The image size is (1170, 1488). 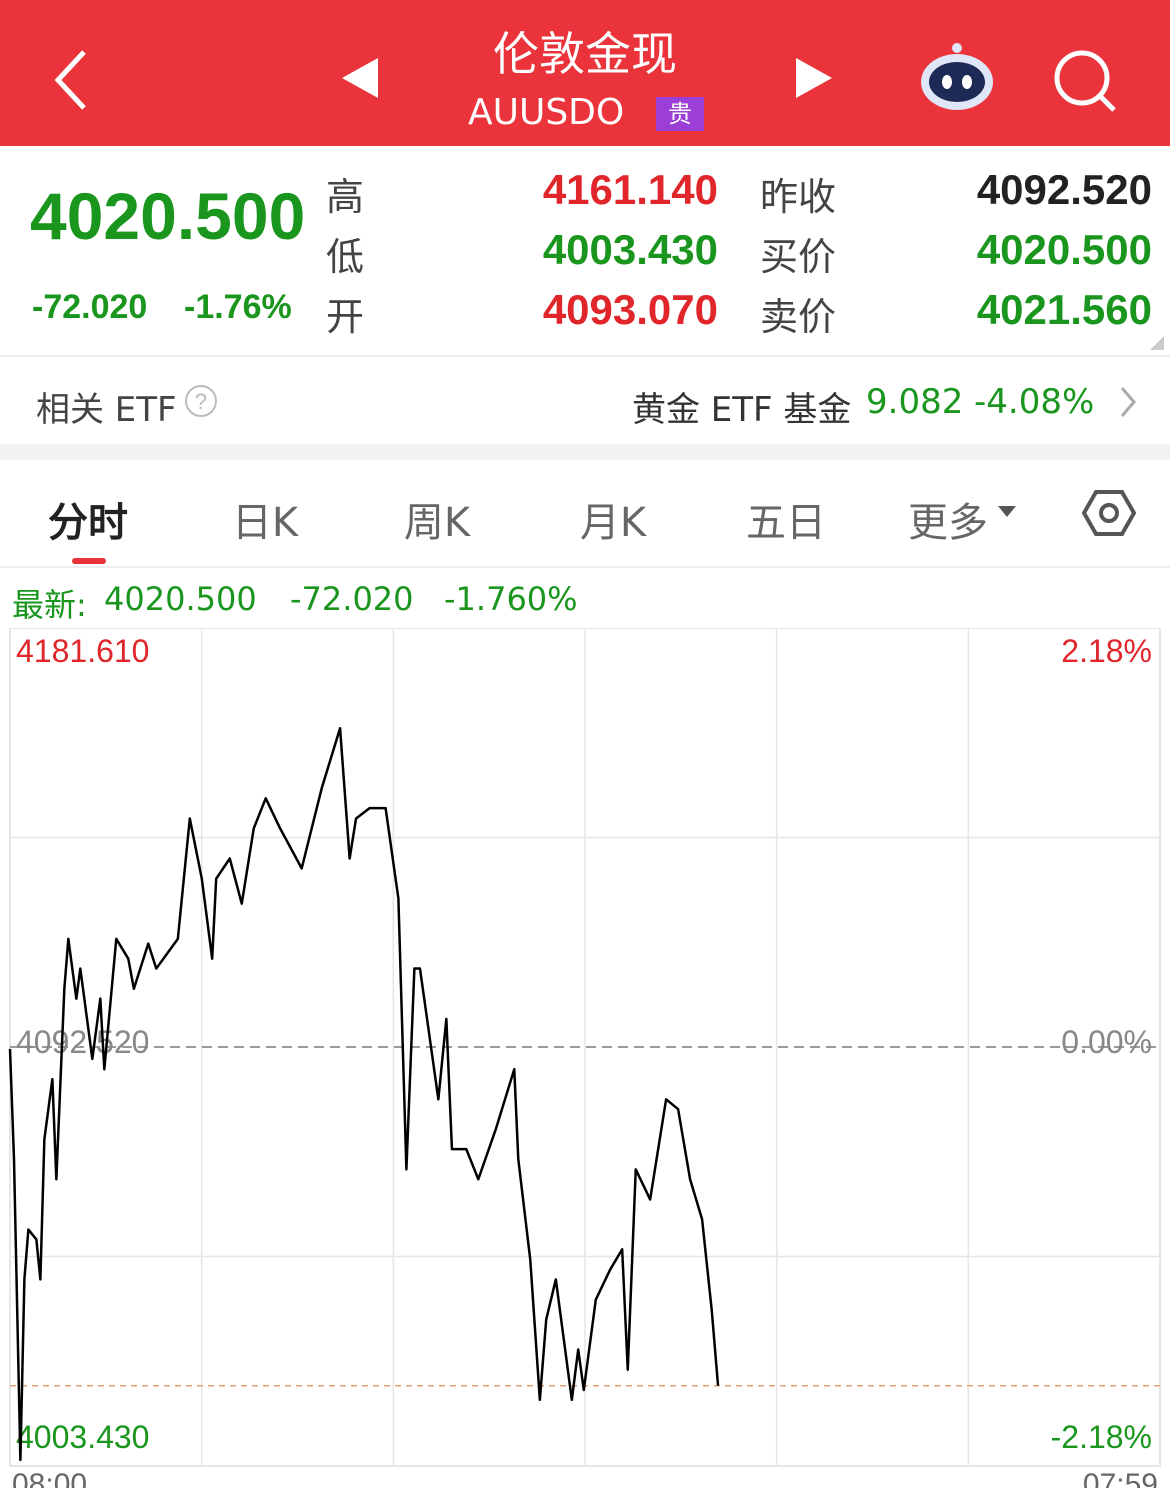 What do you see at coordinates (814, 78) in the screenshot?
I see `next-button` at bounding box center [814, 78].